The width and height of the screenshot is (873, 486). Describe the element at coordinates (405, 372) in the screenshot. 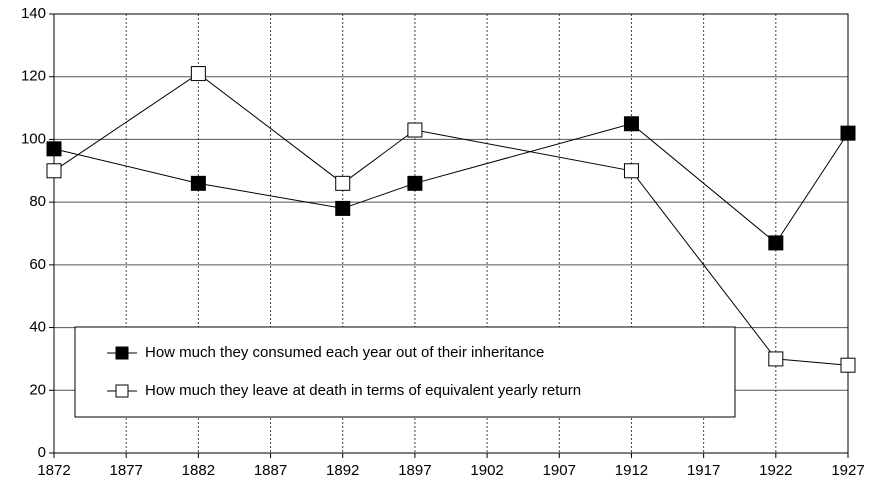

I see `legend-box` at that location.